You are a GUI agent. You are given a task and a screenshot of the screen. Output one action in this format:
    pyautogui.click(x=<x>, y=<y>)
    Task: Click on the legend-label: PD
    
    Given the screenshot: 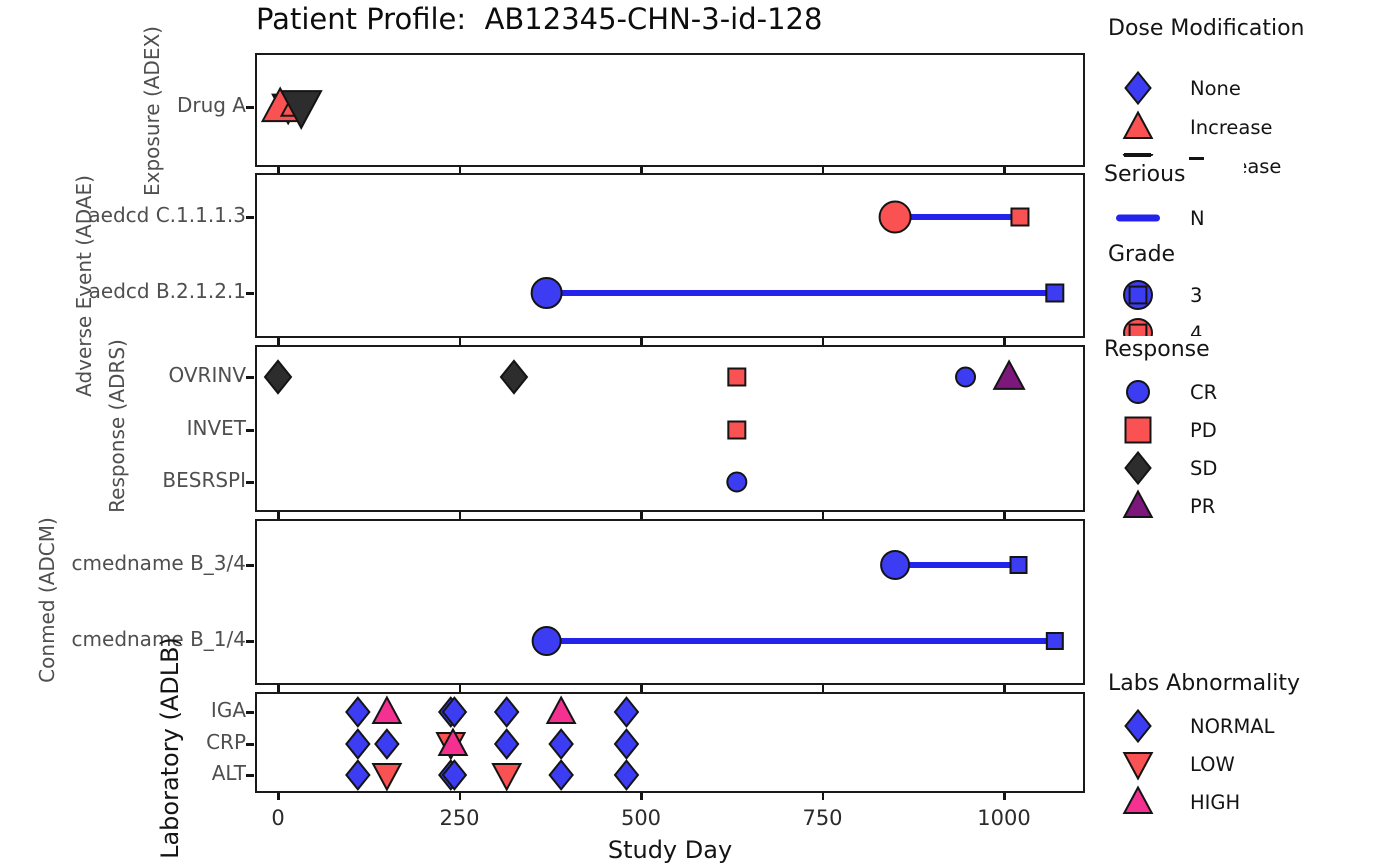 What is the action you would take?
    pyautogui.click(x=1203, y=430)
    